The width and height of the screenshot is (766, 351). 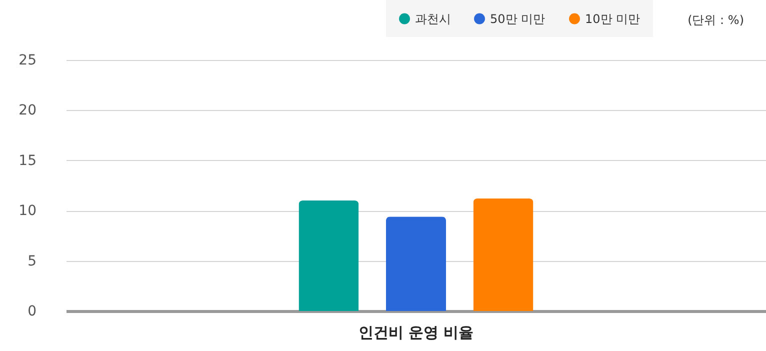 I want to click on y-tick-label: 15, so click(x=27, y=160).